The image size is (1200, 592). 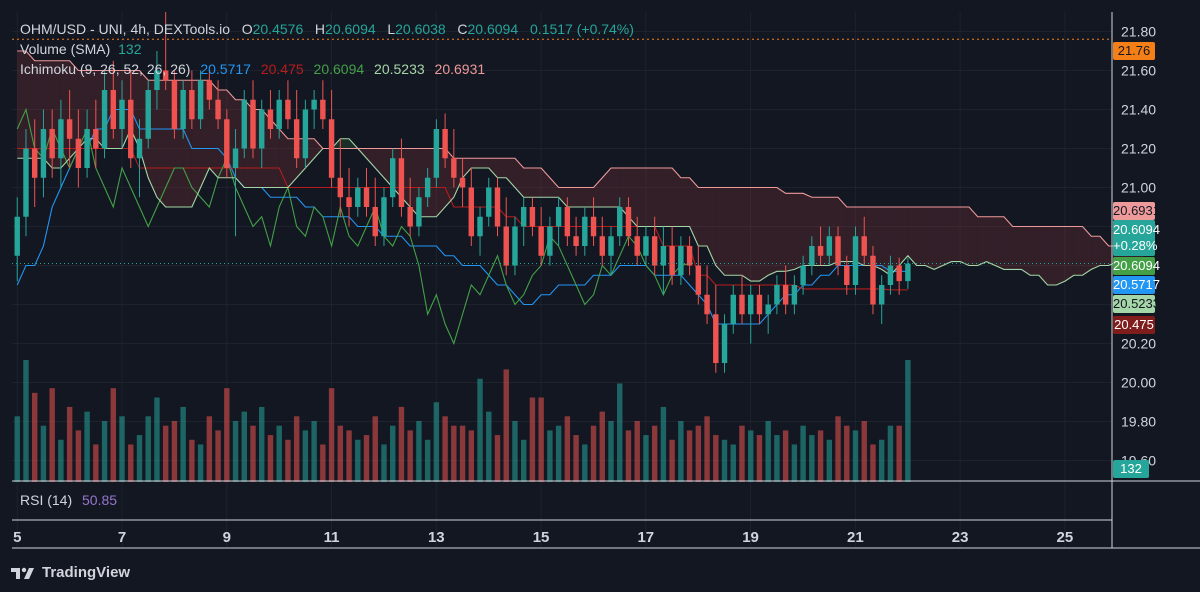 I want to click on x-tick-label: 17, so click(x=645, y=537).